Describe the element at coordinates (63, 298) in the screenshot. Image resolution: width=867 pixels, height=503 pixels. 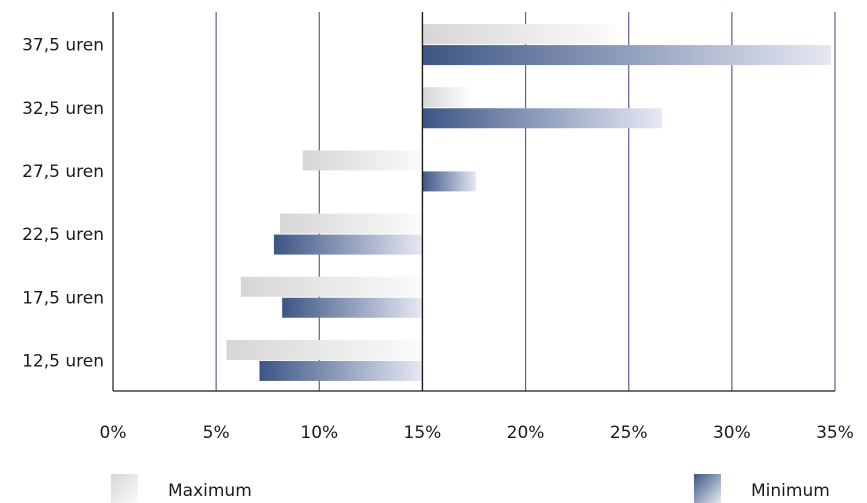
I see `category-label: 17,5 uren` at that location.